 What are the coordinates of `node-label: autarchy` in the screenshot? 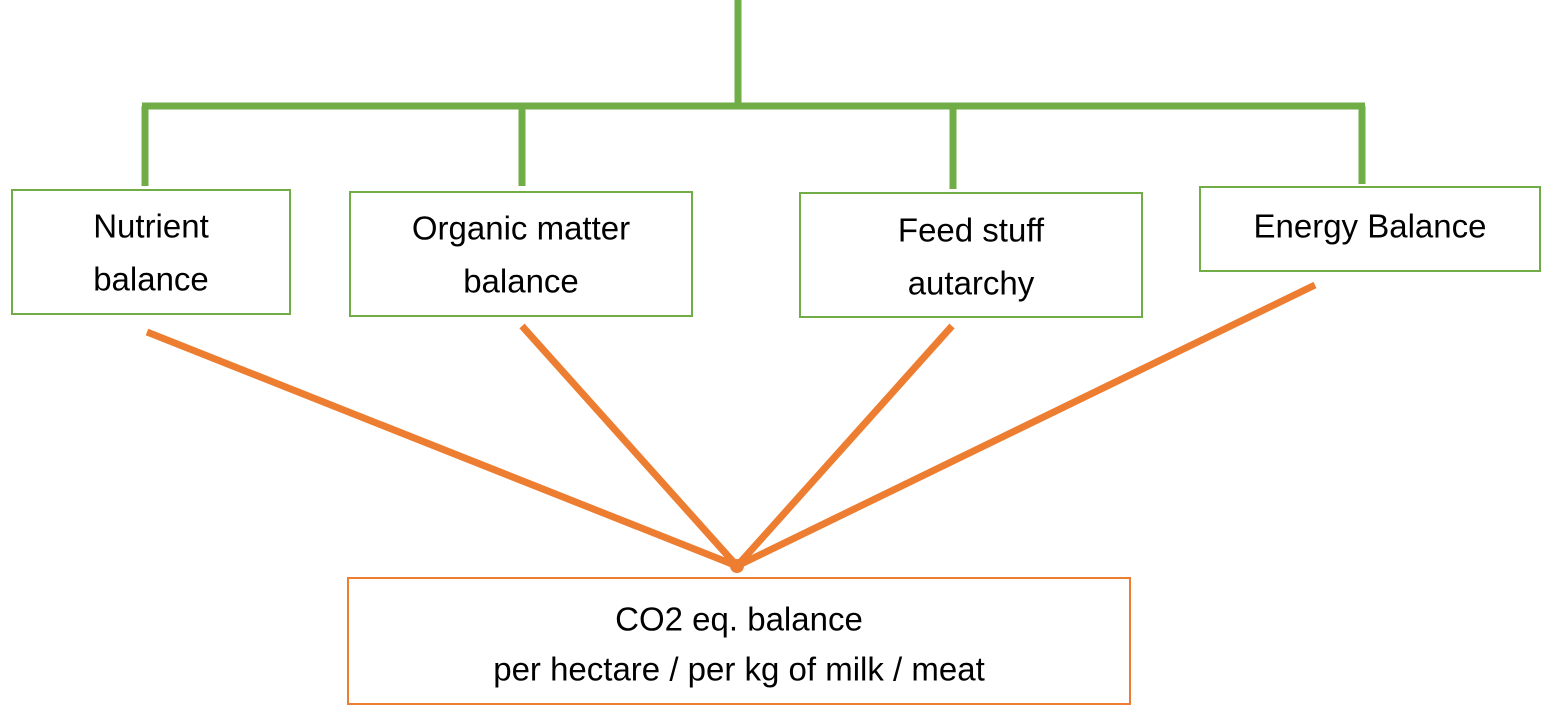 It's located at (971, 283).